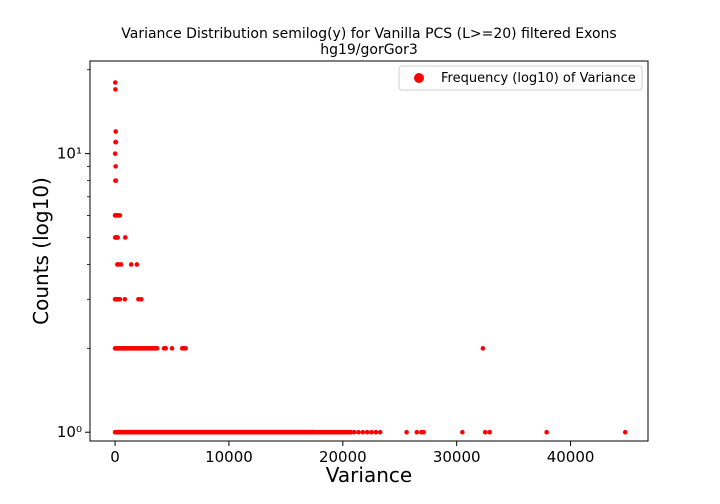 The image size is (720, 504). I want to click on x-tick-label: 0, so click(115, 457).